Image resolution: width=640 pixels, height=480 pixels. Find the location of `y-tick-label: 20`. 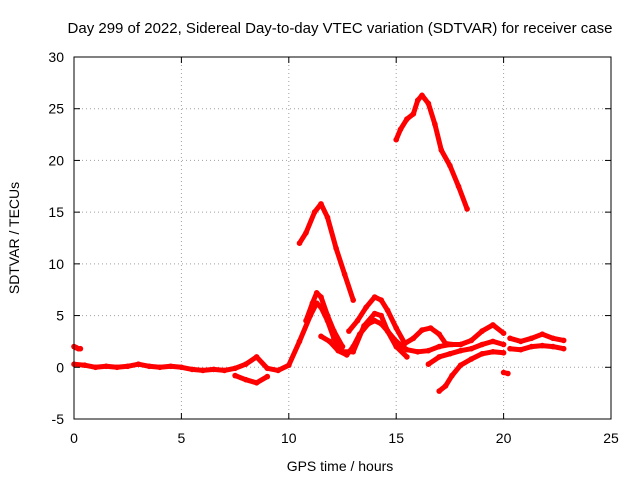

y-tick-label: 20 is located at coordinates (56, 160).